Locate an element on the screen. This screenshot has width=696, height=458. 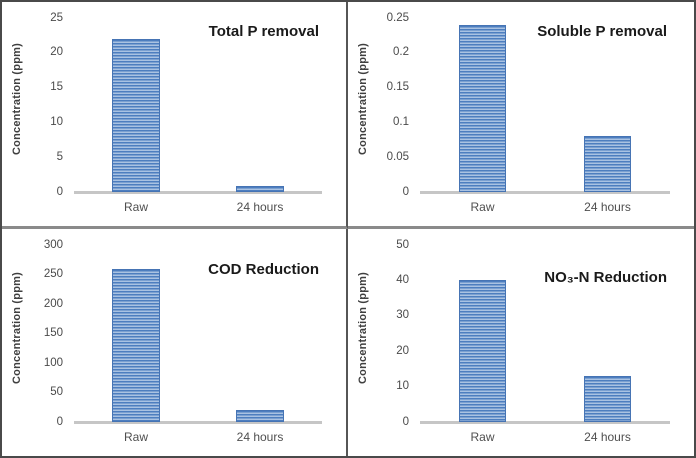
chart-title: Soluble P removal is located at coordinates (602, 31).